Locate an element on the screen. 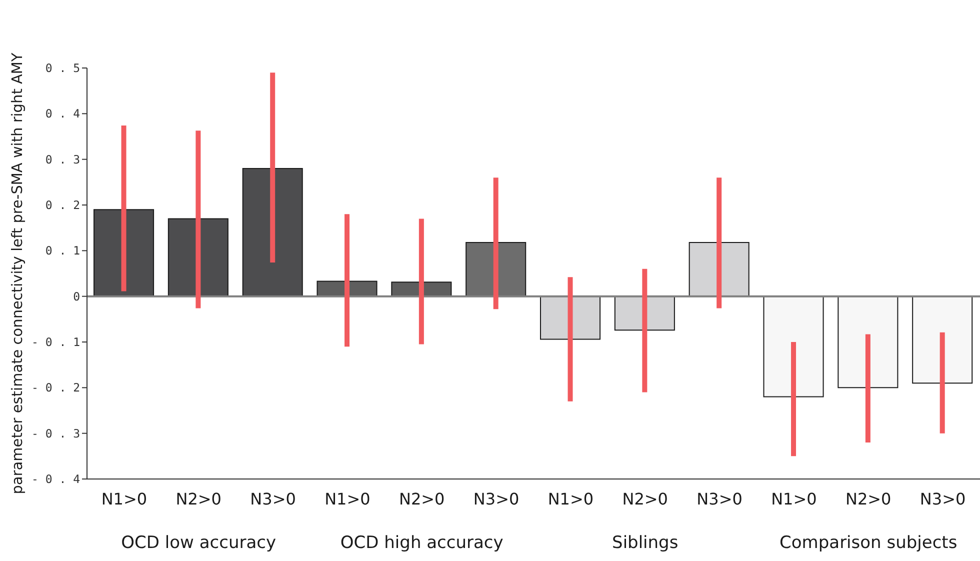 This screenshot has height=561, width=980. y-tick-label: - 0 . 2 is located at coordinates (56, 387).